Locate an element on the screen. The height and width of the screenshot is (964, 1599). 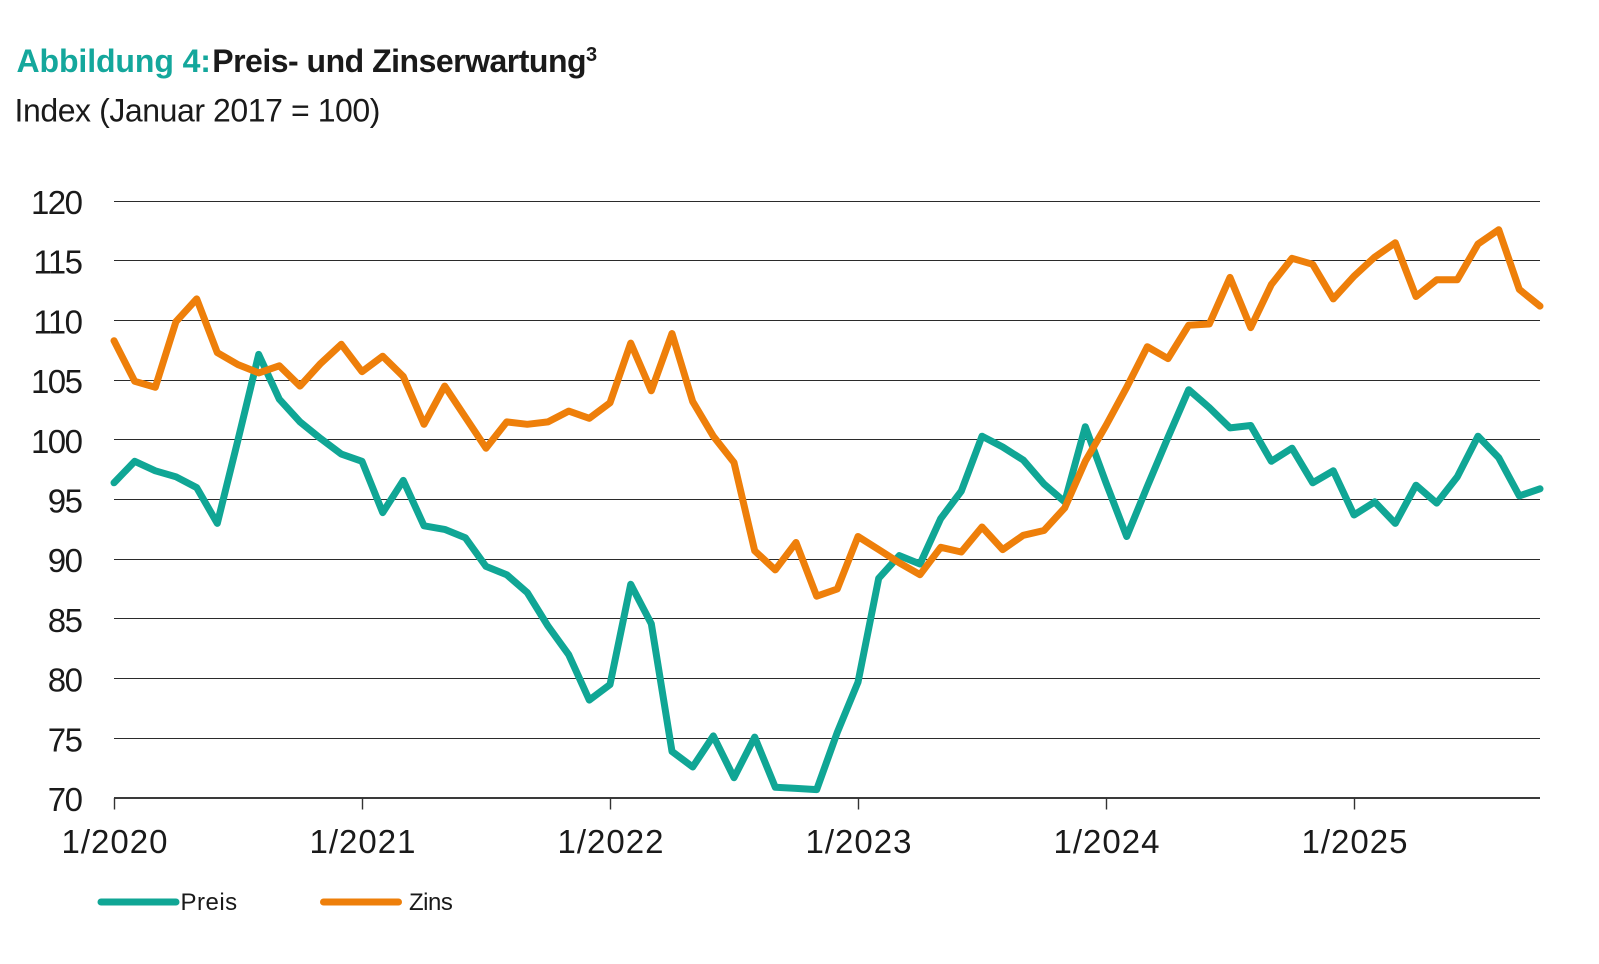
svg-text: 95 is located at coordinates (65, 501).